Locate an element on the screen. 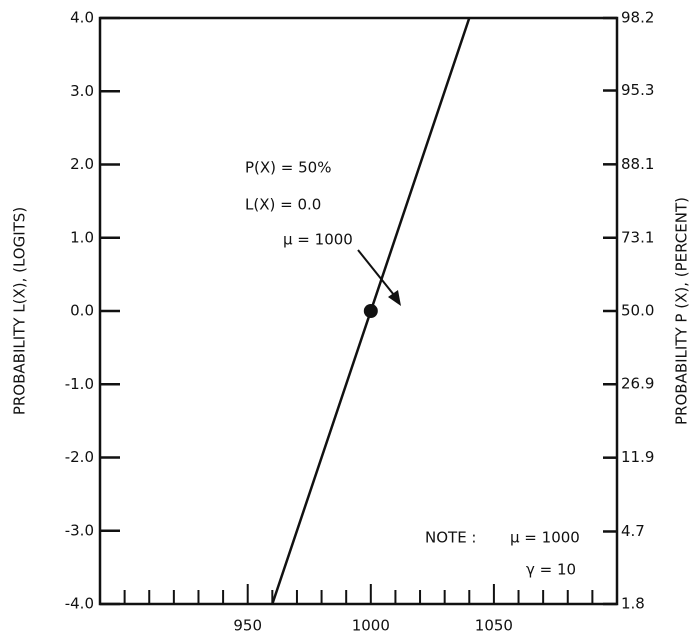  y2-axis-label: PROBABILITY P (X), (PERCENT) is located at coordinates (682, 311).